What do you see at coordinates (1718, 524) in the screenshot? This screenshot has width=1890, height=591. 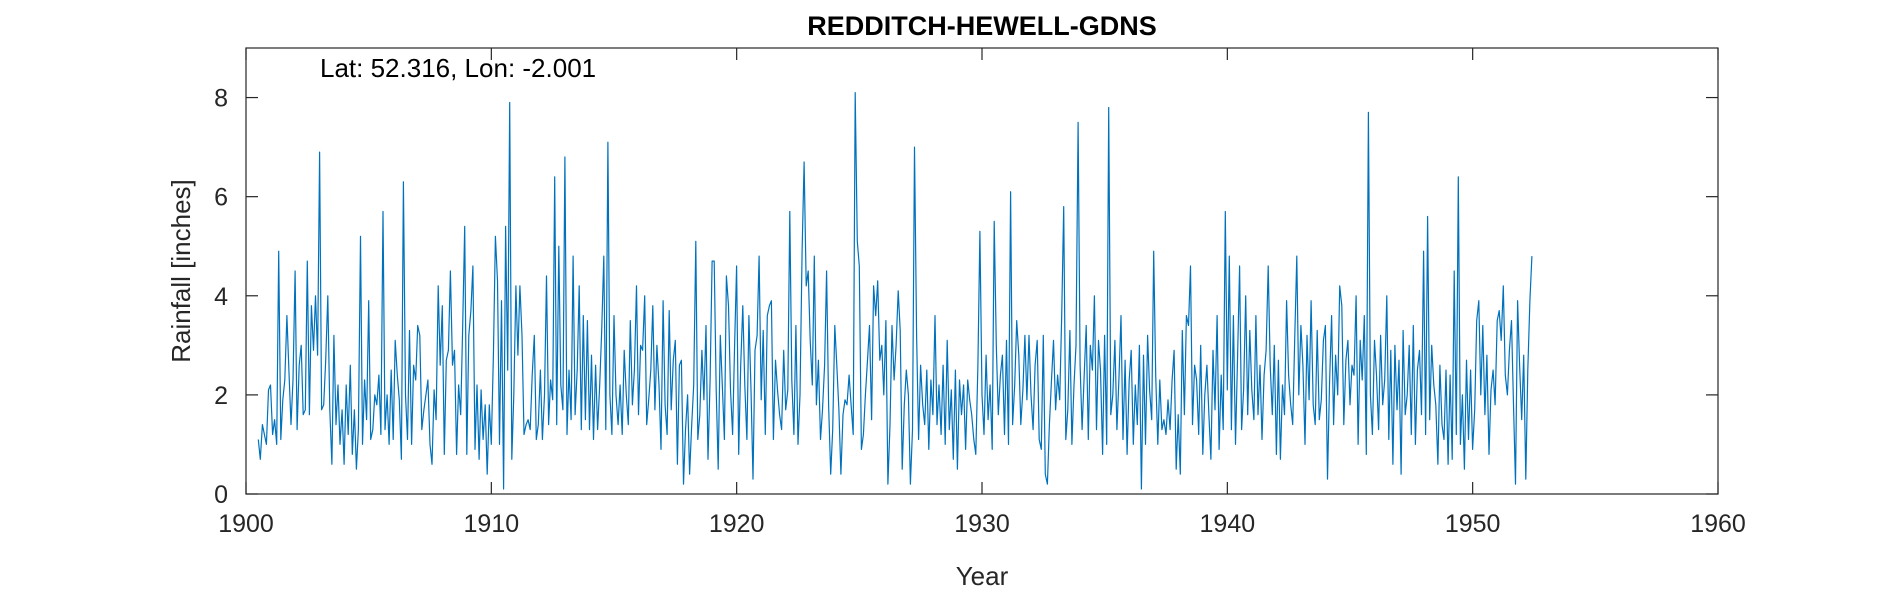 I see `x-tick-label: 1960` at bounding box center [1718, 524].